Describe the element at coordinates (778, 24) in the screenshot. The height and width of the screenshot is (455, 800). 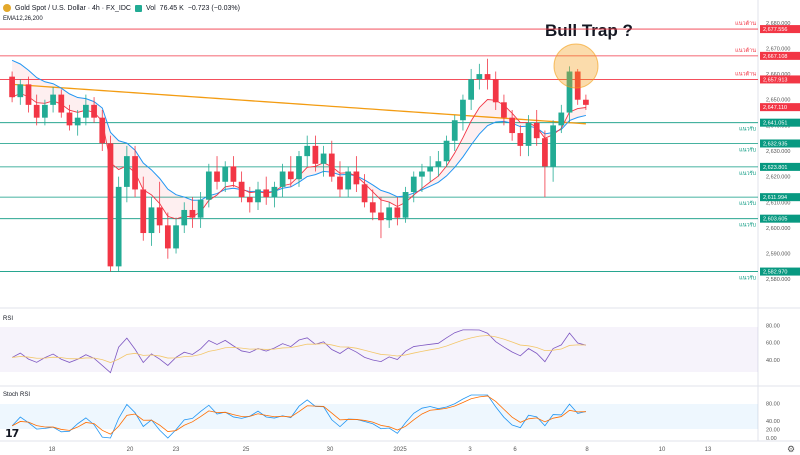
I see `y-tick-label: 2,680.000` at that location.